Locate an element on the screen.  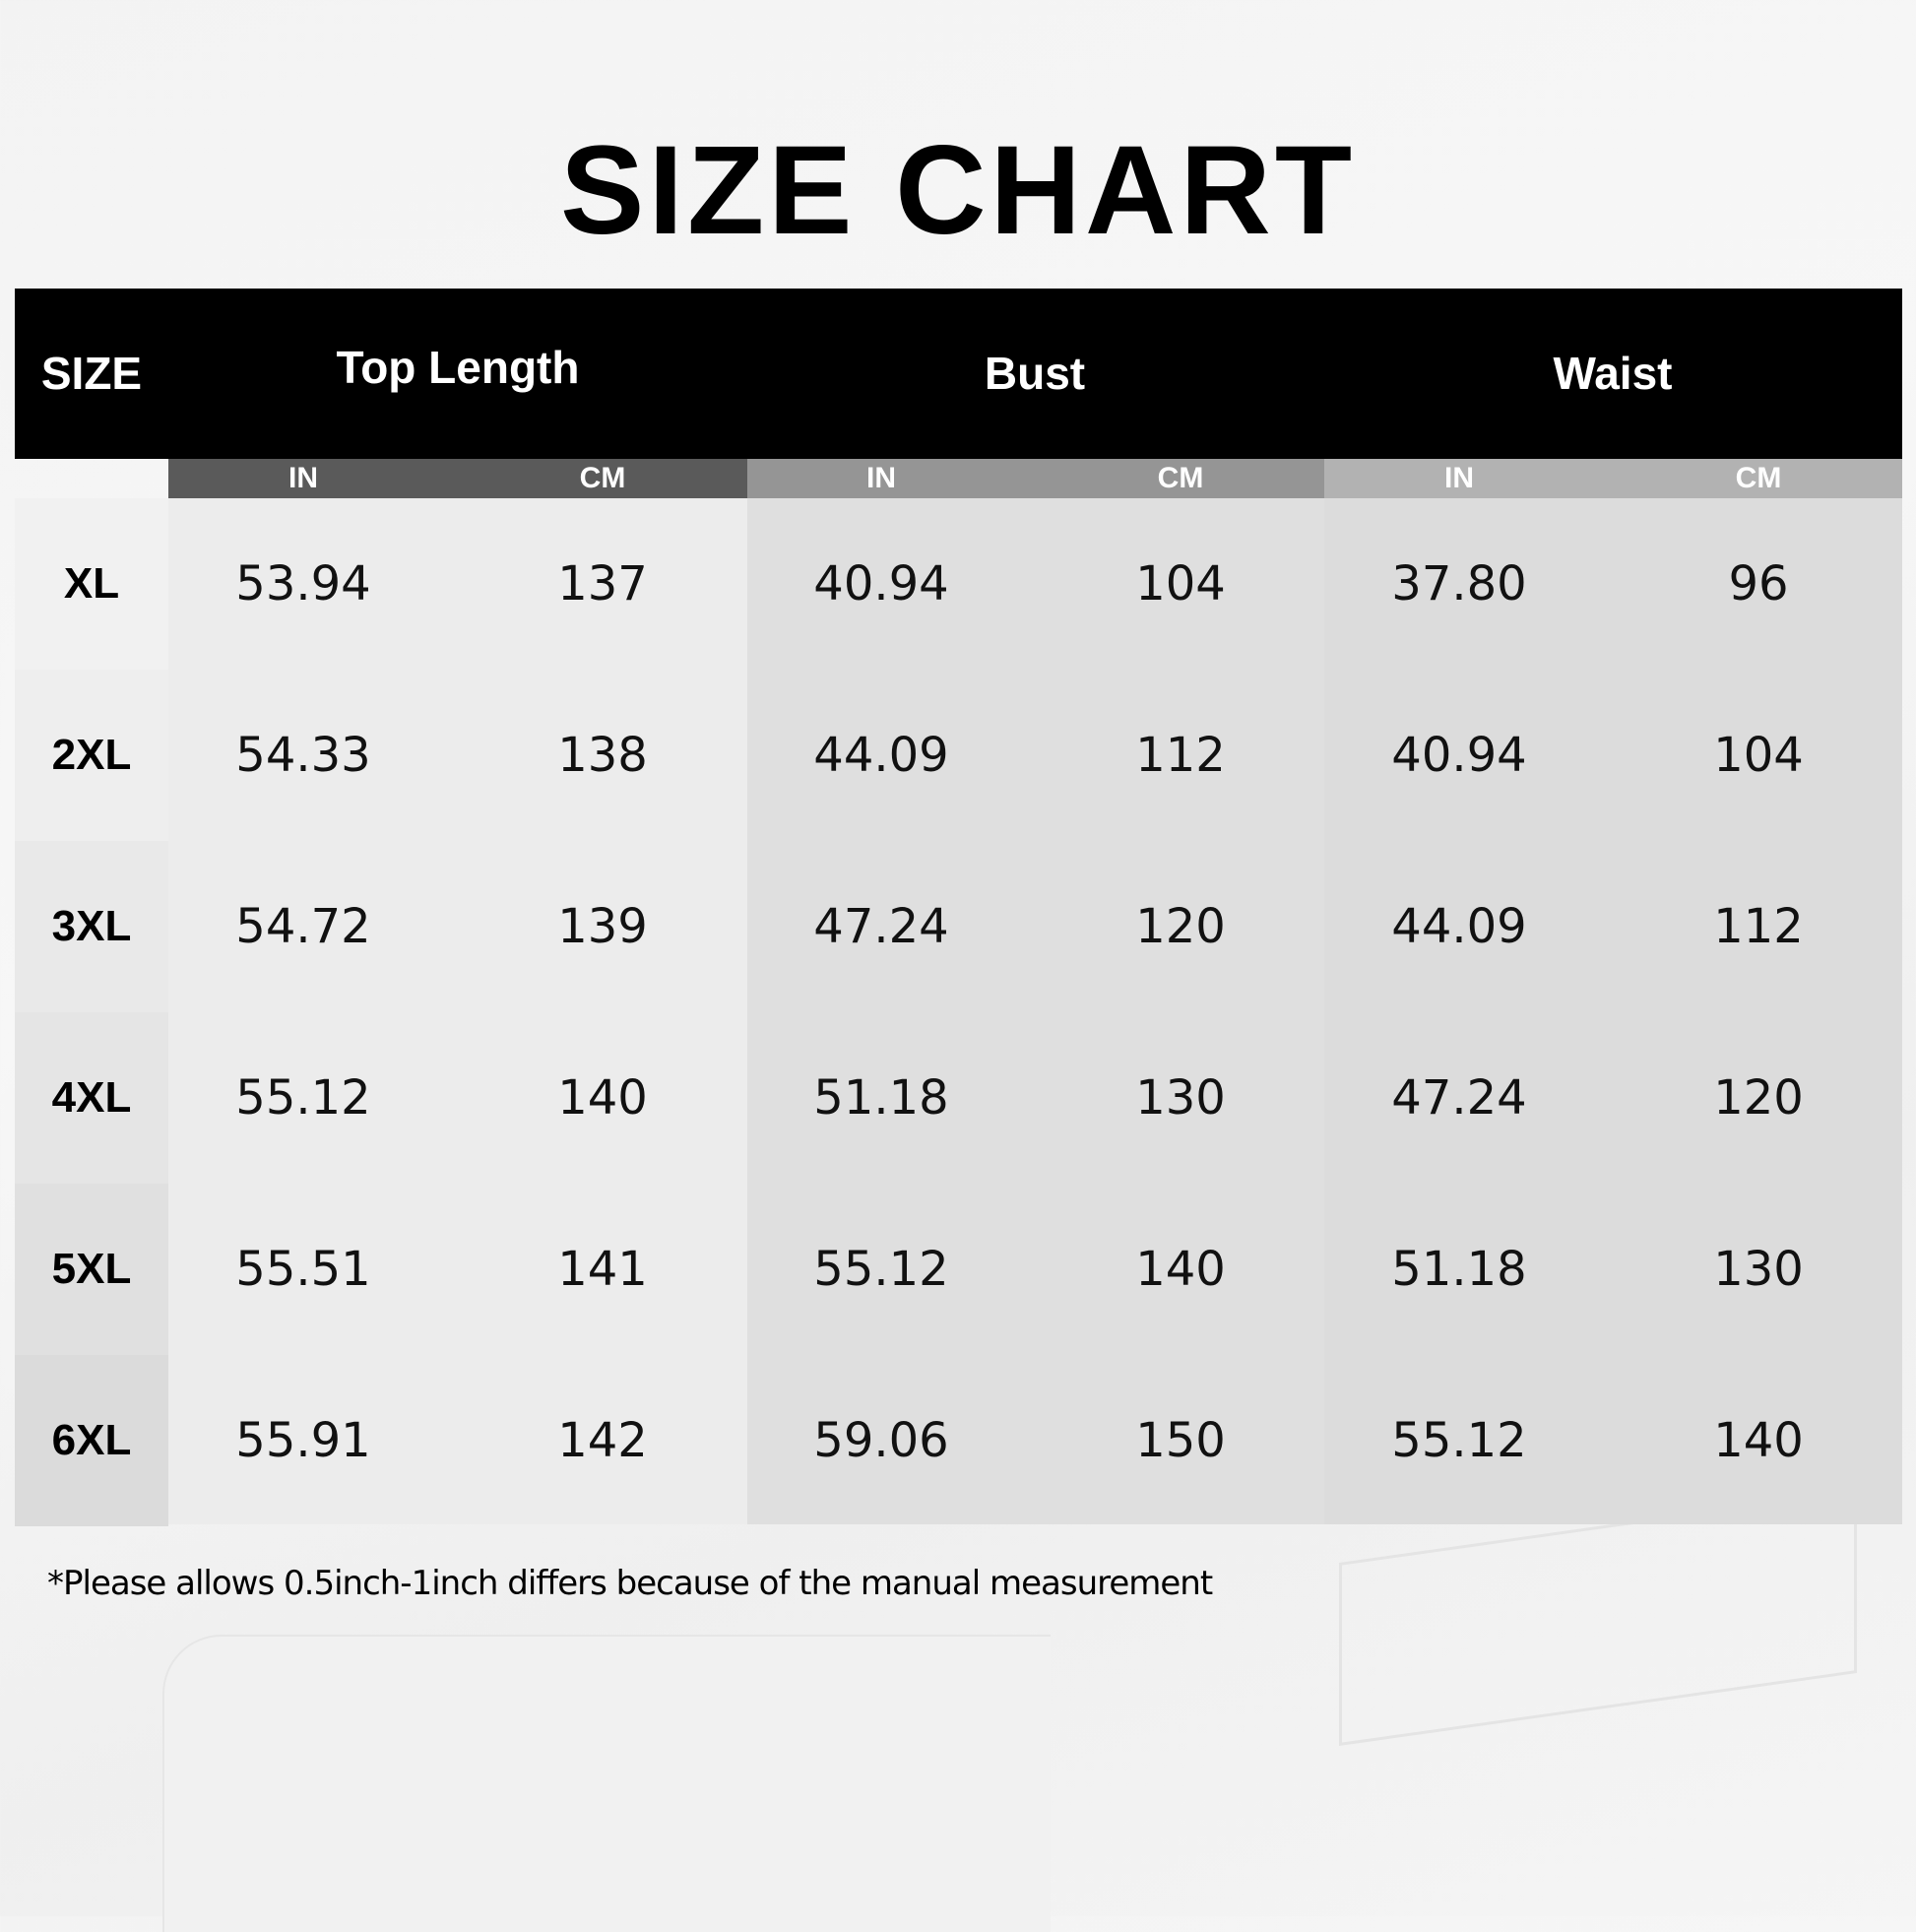
header-bust: Bust is located at coordinates (1035, 373).